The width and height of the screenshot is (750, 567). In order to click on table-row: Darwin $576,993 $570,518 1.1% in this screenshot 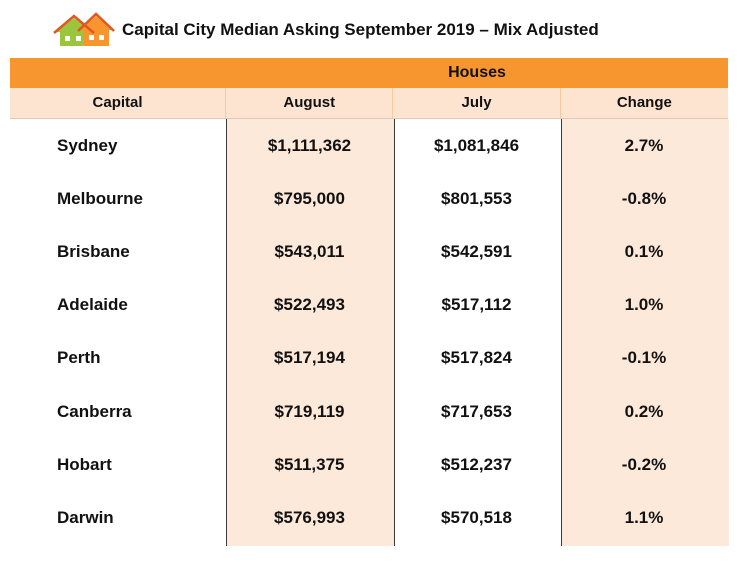, I will do `click(369, 517)`.